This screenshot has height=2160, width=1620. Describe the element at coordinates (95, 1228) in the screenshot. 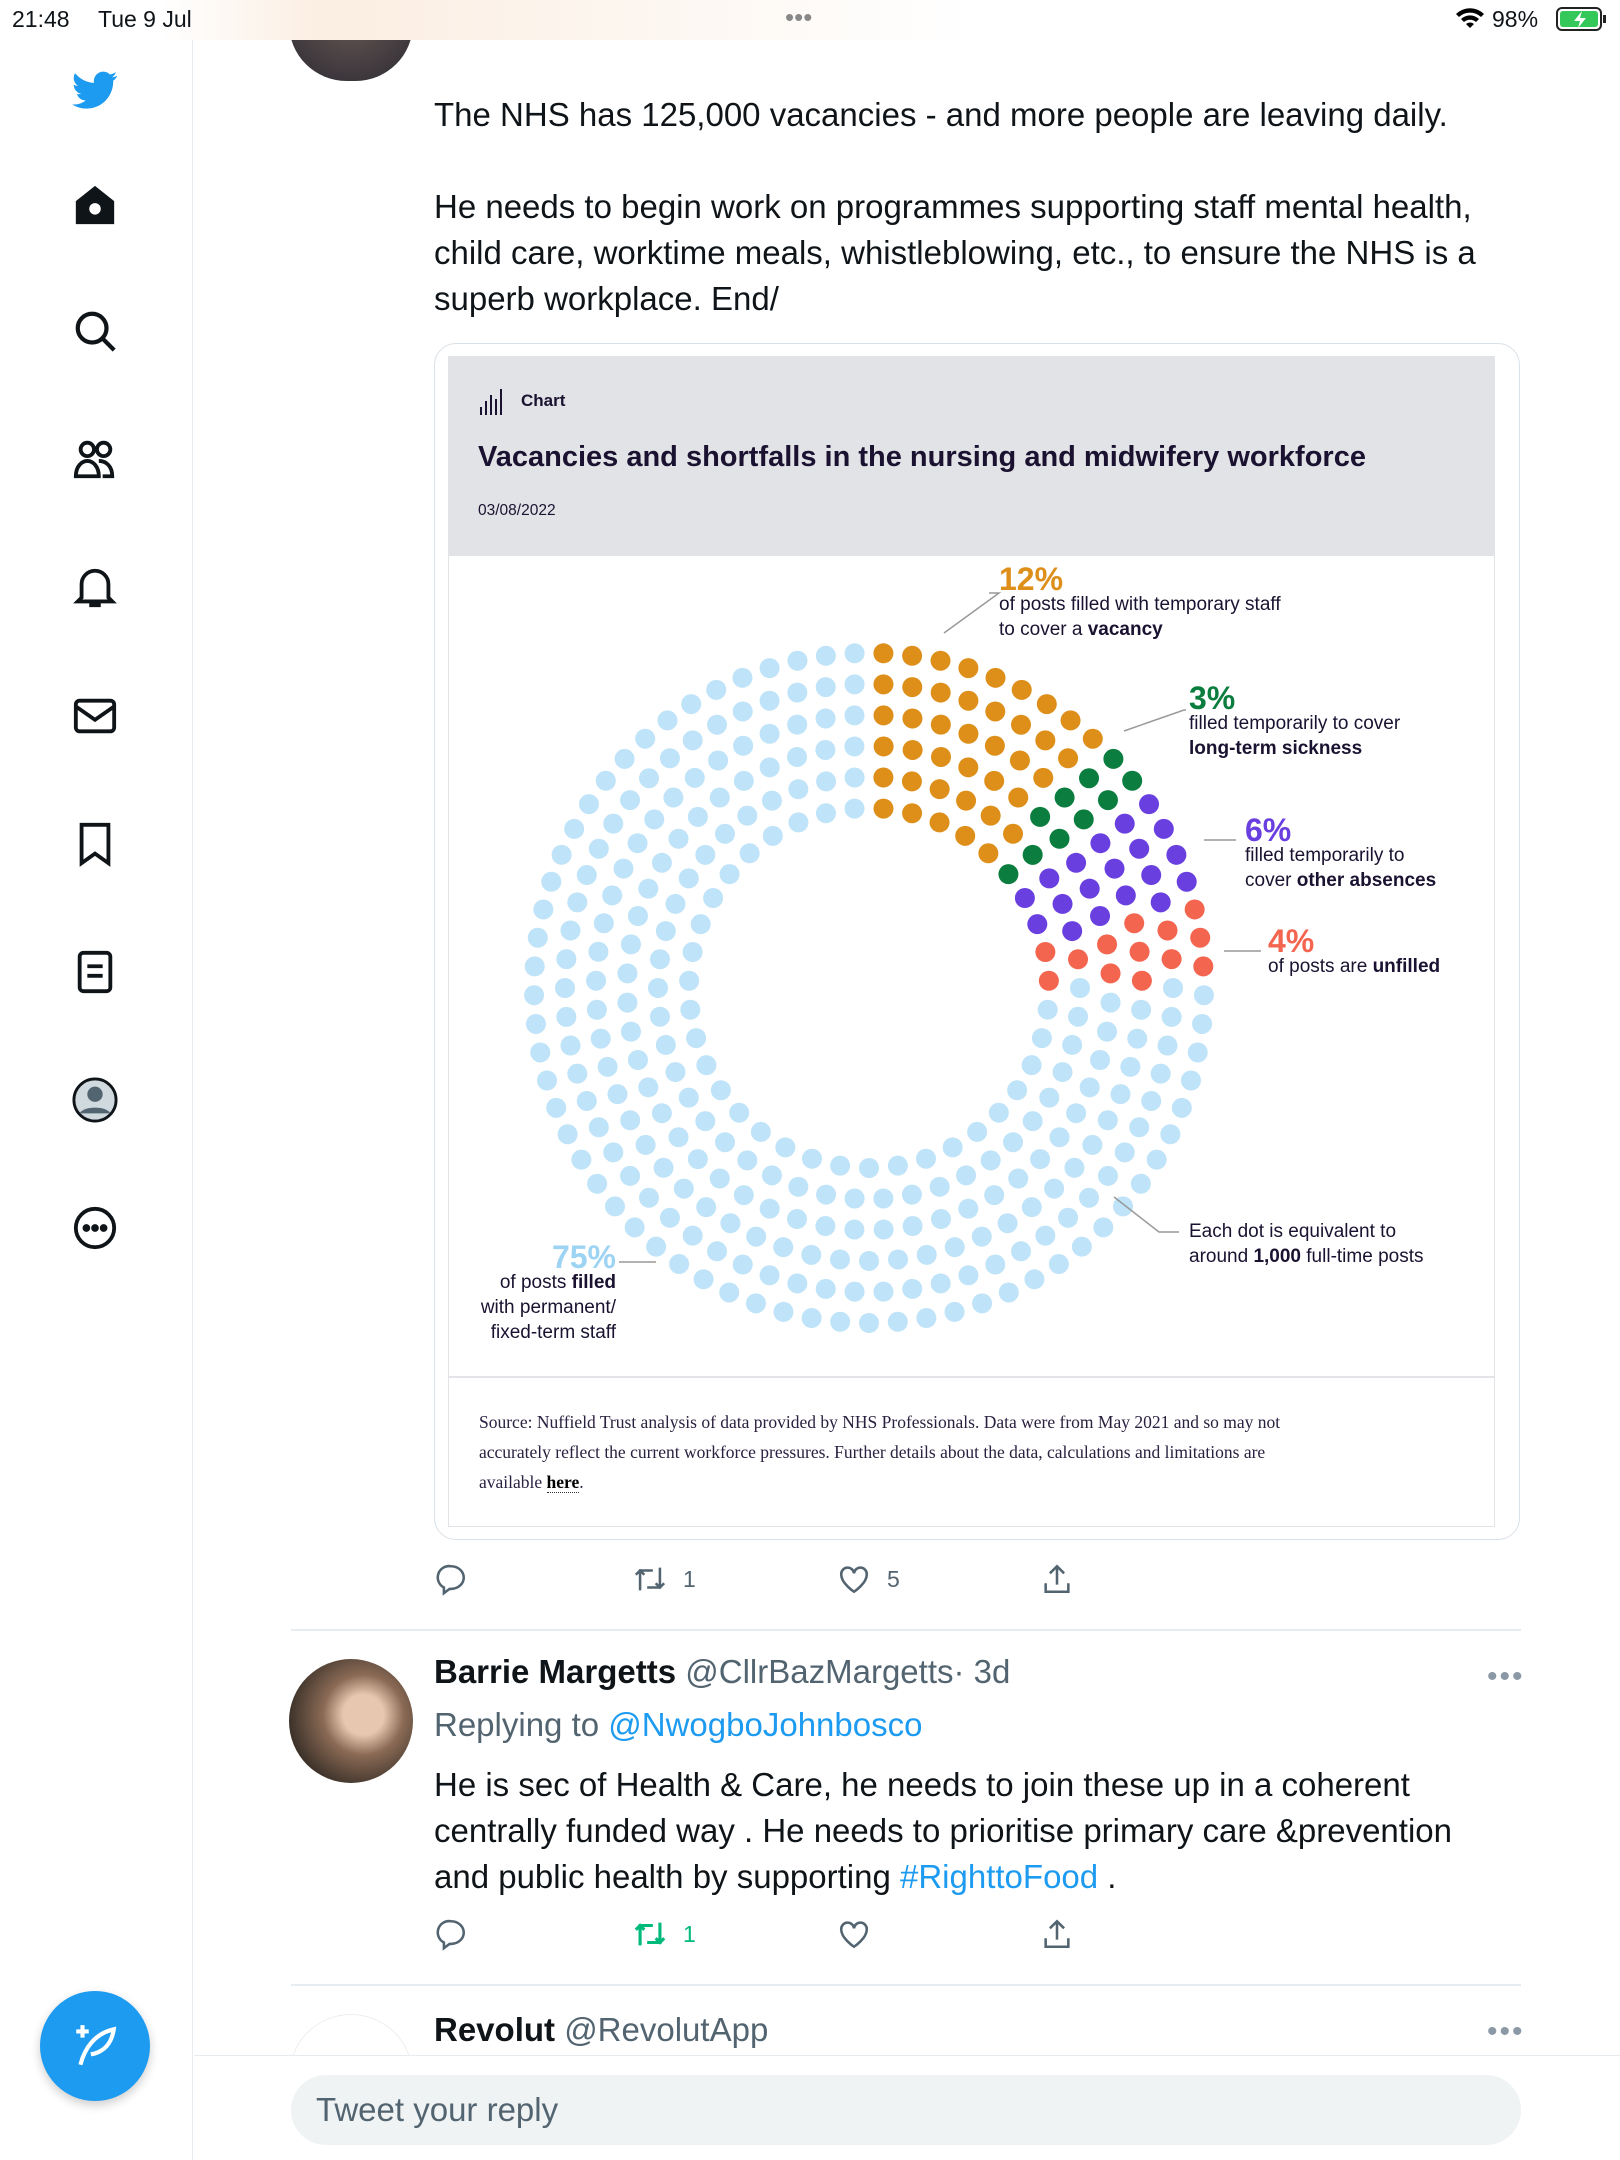

I see `more-options-icon` at that location.